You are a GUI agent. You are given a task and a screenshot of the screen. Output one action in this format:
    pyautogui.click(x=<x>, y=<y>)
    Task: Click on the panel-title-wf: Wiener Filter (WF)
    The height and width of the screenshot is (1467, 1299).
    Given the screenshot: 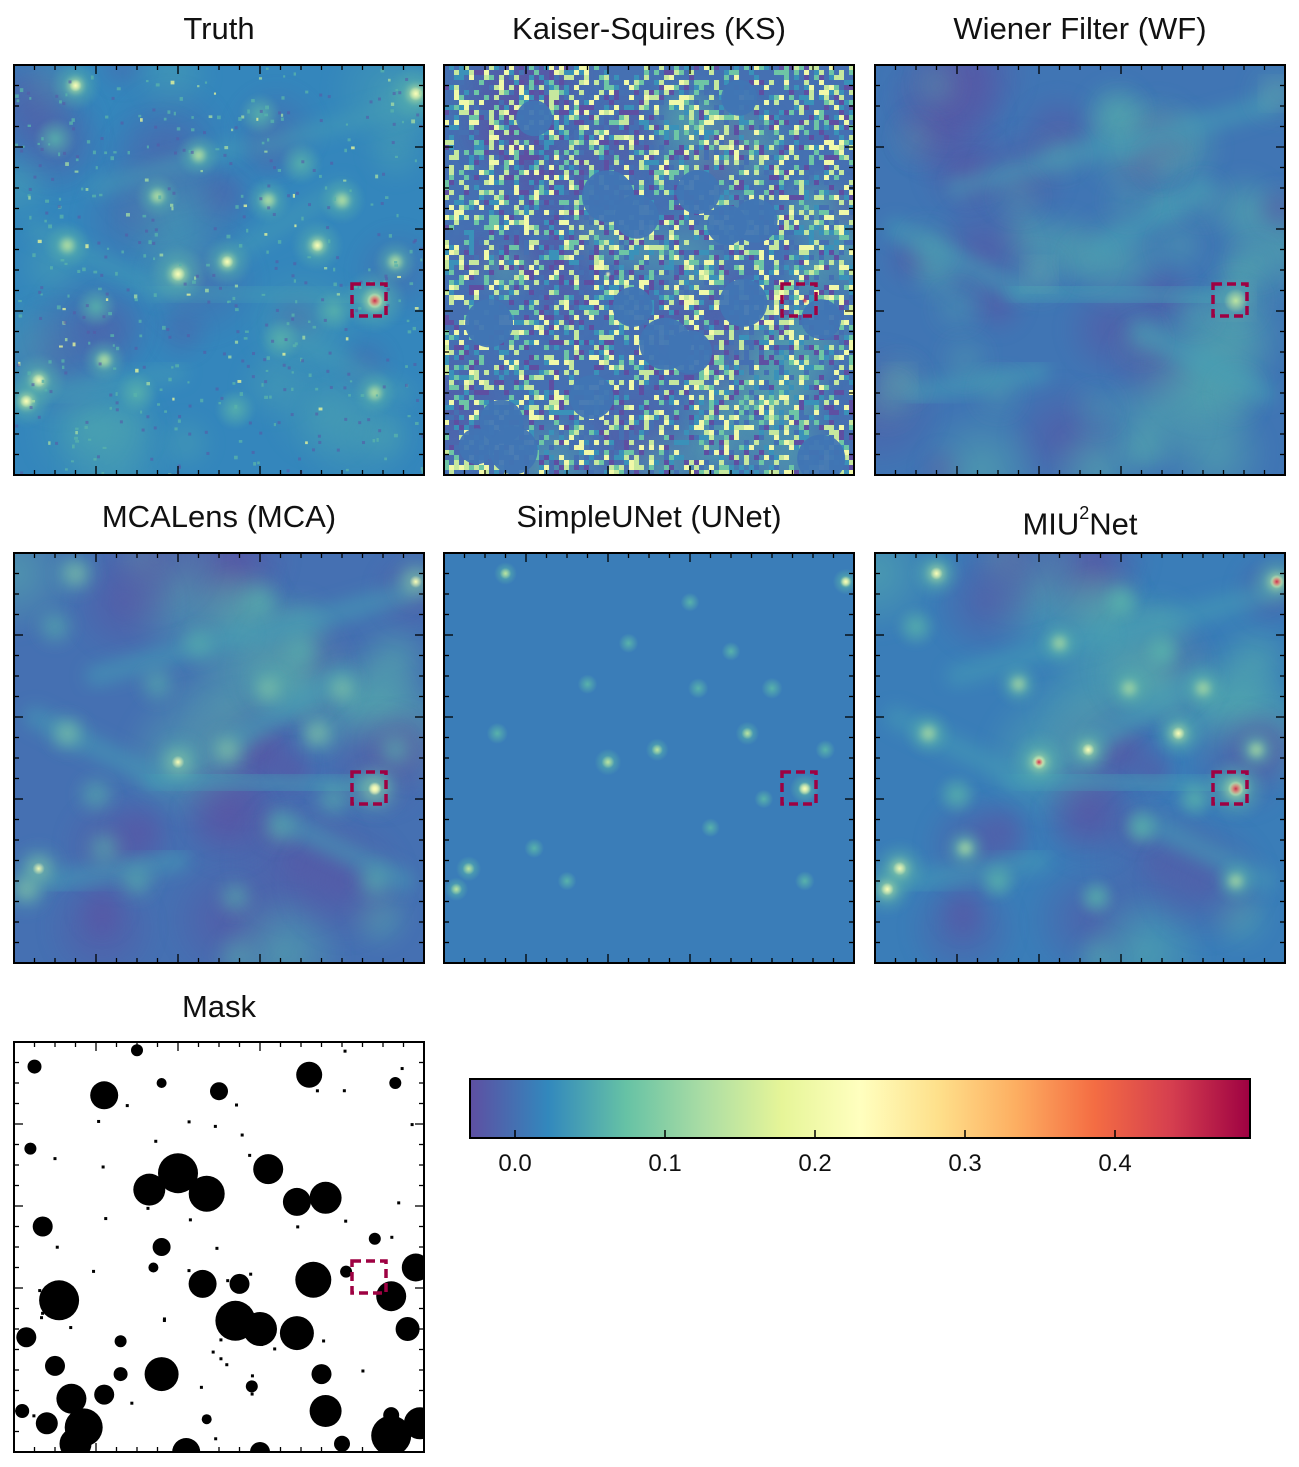 What is the action you would take?
    pyautogui.click(x=1080, y=28)
    